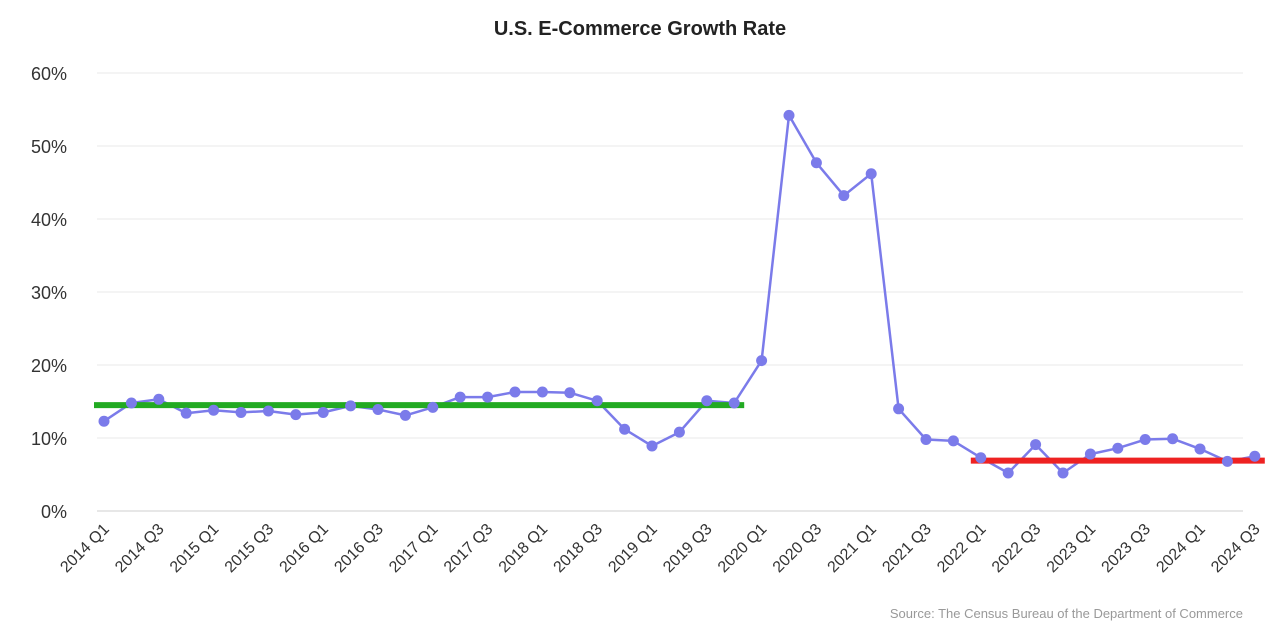 Image resolution: width=1280 pixels, height=636 pixels. Describe the element at coordinates (1126, 548) in the screenshot. I see `x-tick-label: 2023 Q3` at that location.